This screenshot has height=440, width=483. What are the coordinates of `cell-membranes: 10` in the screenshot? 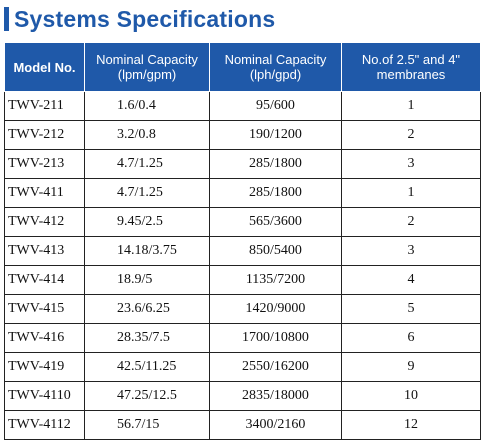 It's located at (411, 396).